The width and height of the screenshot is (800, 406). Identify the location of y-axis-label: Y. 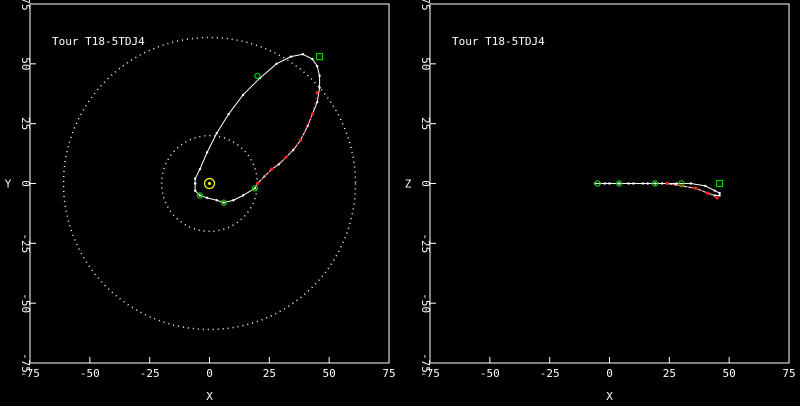
(8, 184).